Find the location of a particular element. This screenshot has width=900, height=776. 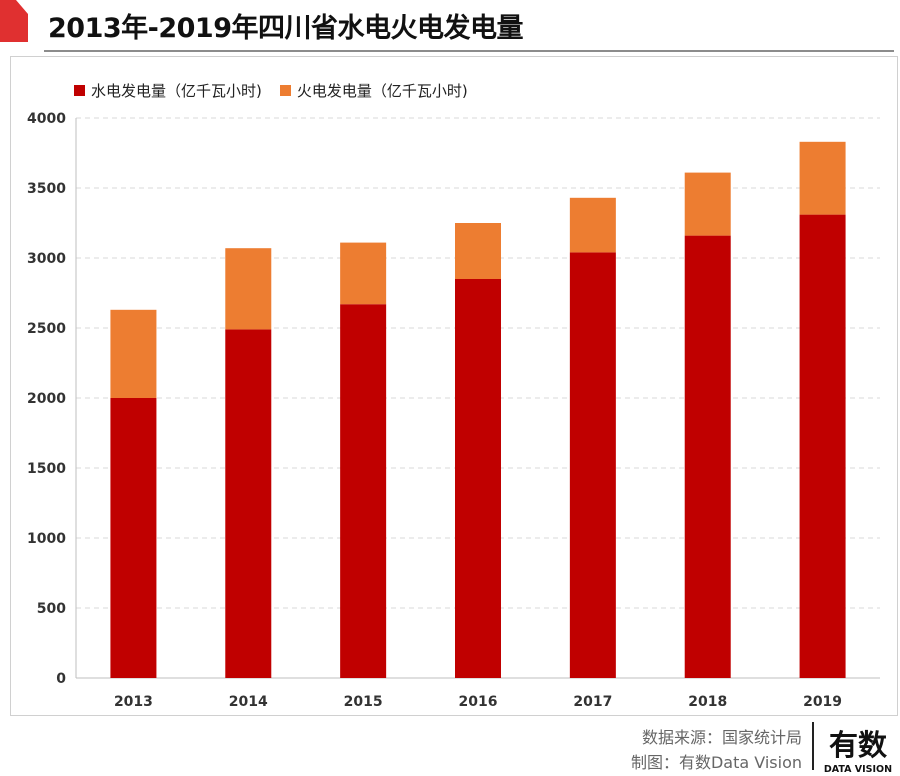

x-tick-label: 2016 is located at coordinates (478, 702).